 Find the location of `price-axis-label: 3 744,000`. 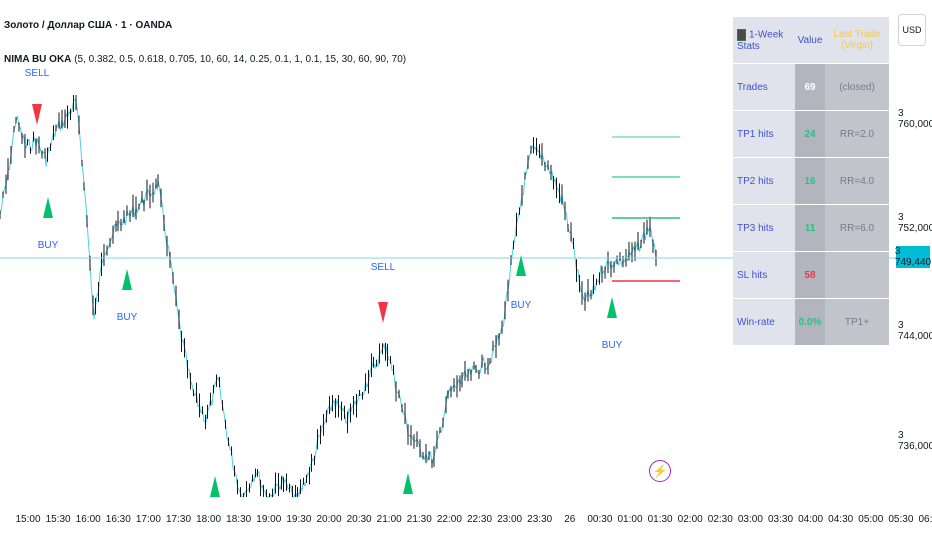

price-axis-label: 3 744,000 is located at coordinates (915, 331).